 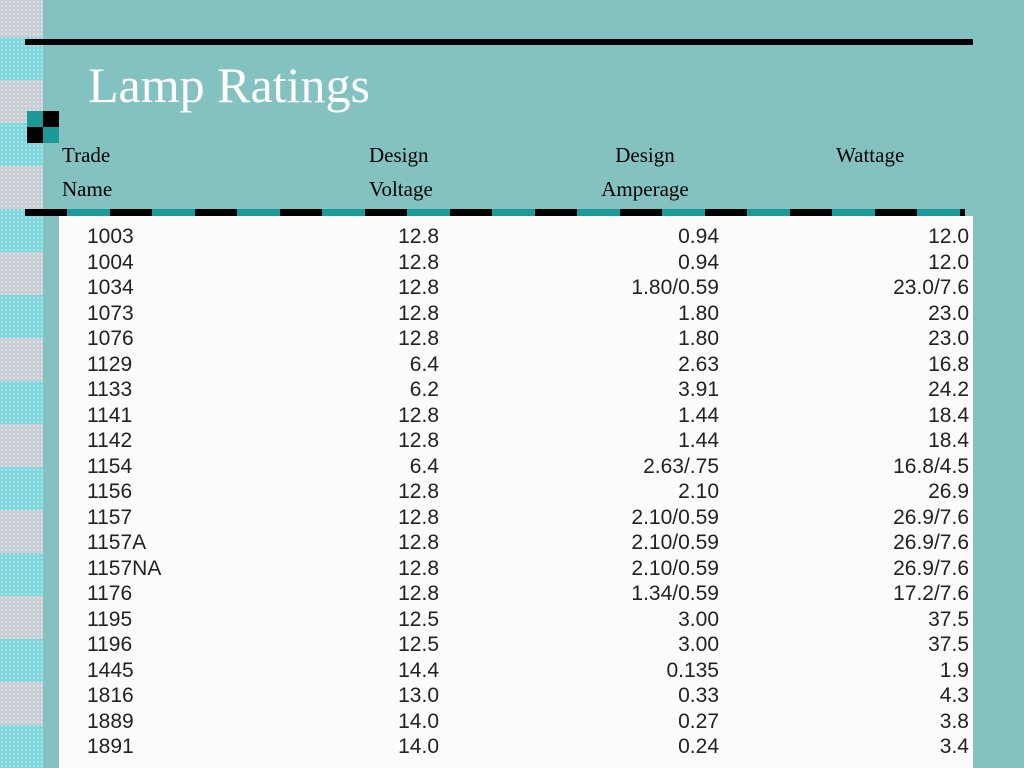 I want to click on table-row: 1157A 12.8 2.10/0.59 26.9/7.6, so click(x=514, y=543).